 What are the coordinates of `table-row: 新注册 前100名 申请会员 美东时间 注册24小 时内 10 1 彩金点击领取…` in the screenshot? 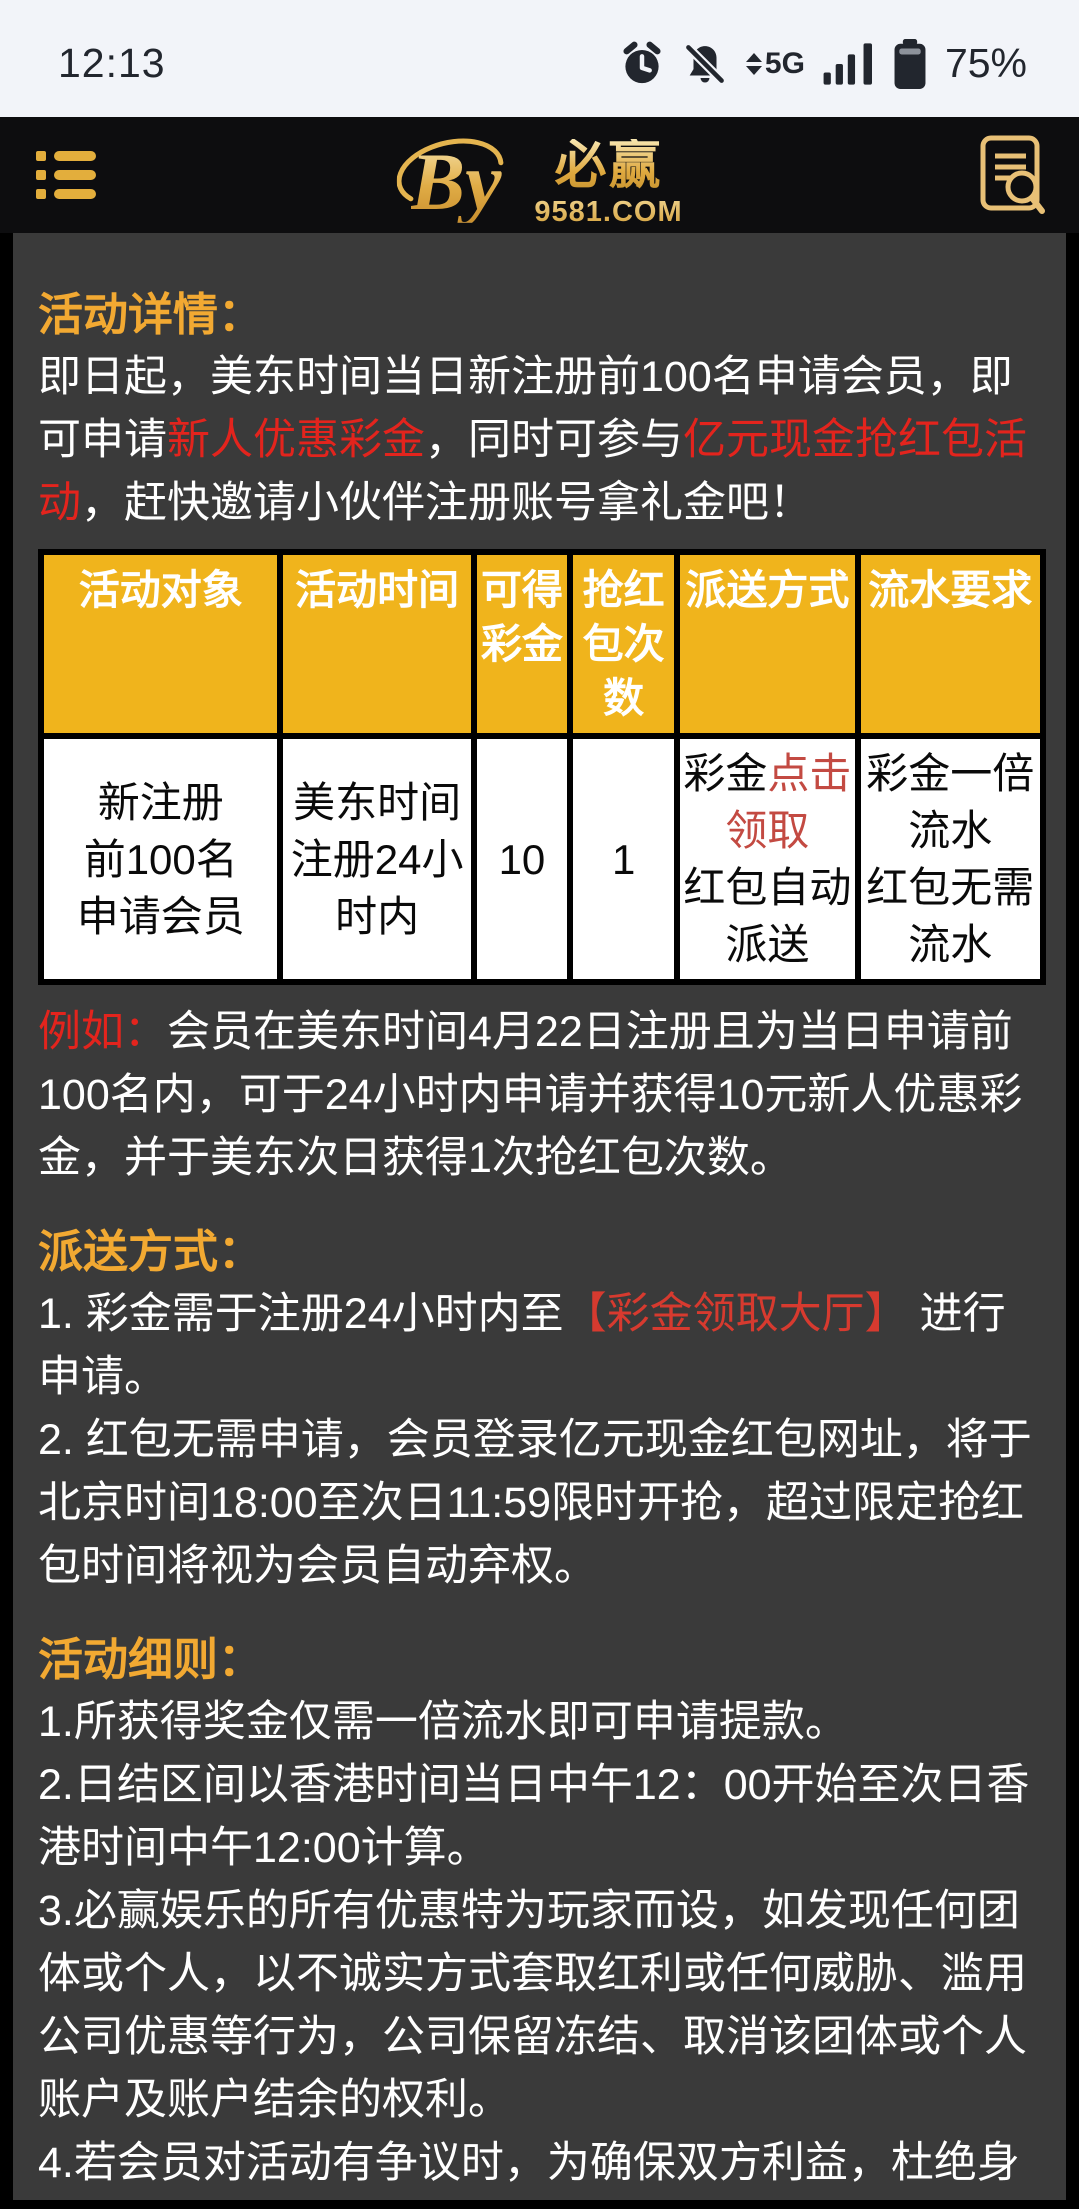 It's located at (542, 859).